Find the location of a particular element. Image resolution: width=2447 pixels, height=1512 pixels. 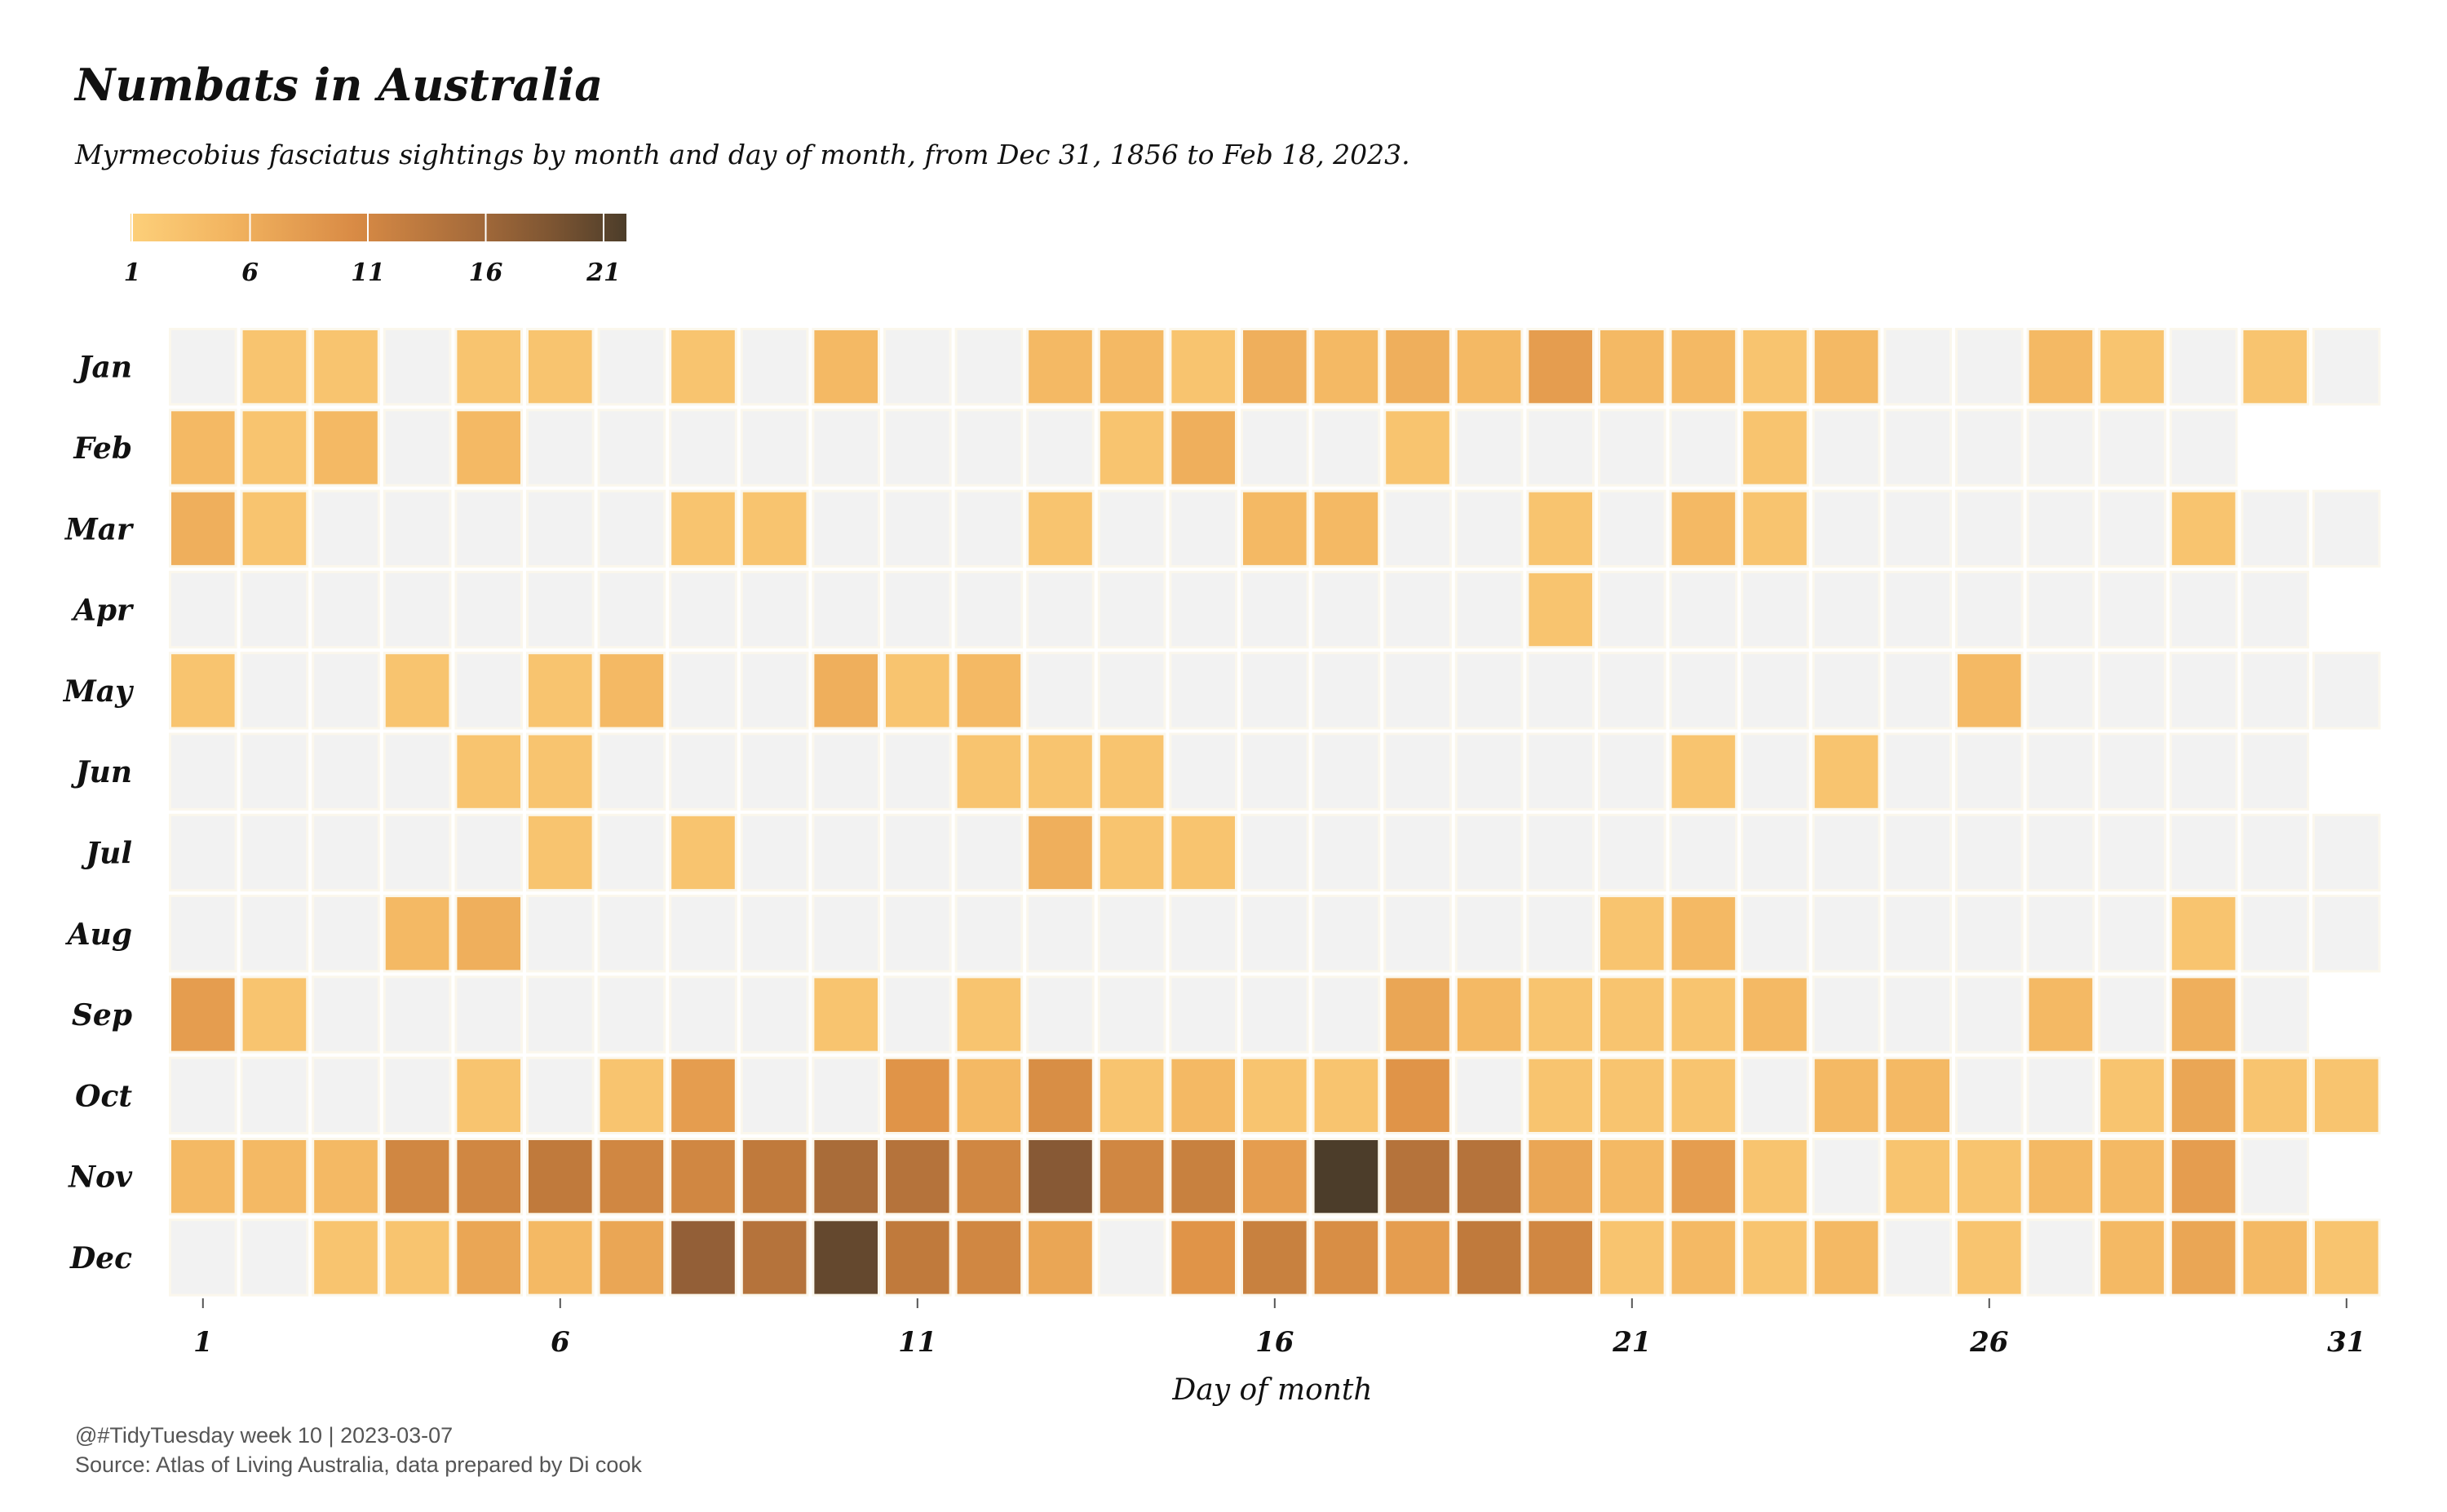

chart-title: Numbats in Australia is located at coordinates (339, 85).